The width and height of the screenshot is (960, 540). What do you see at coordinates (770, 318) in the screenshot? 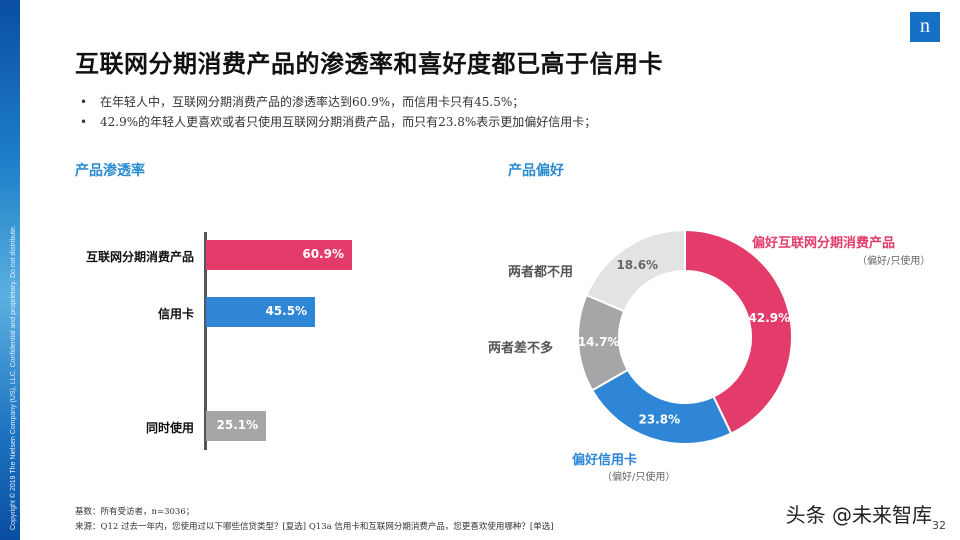
I see `donut-value-label: 42.9%` at bounding box center [770, 318].